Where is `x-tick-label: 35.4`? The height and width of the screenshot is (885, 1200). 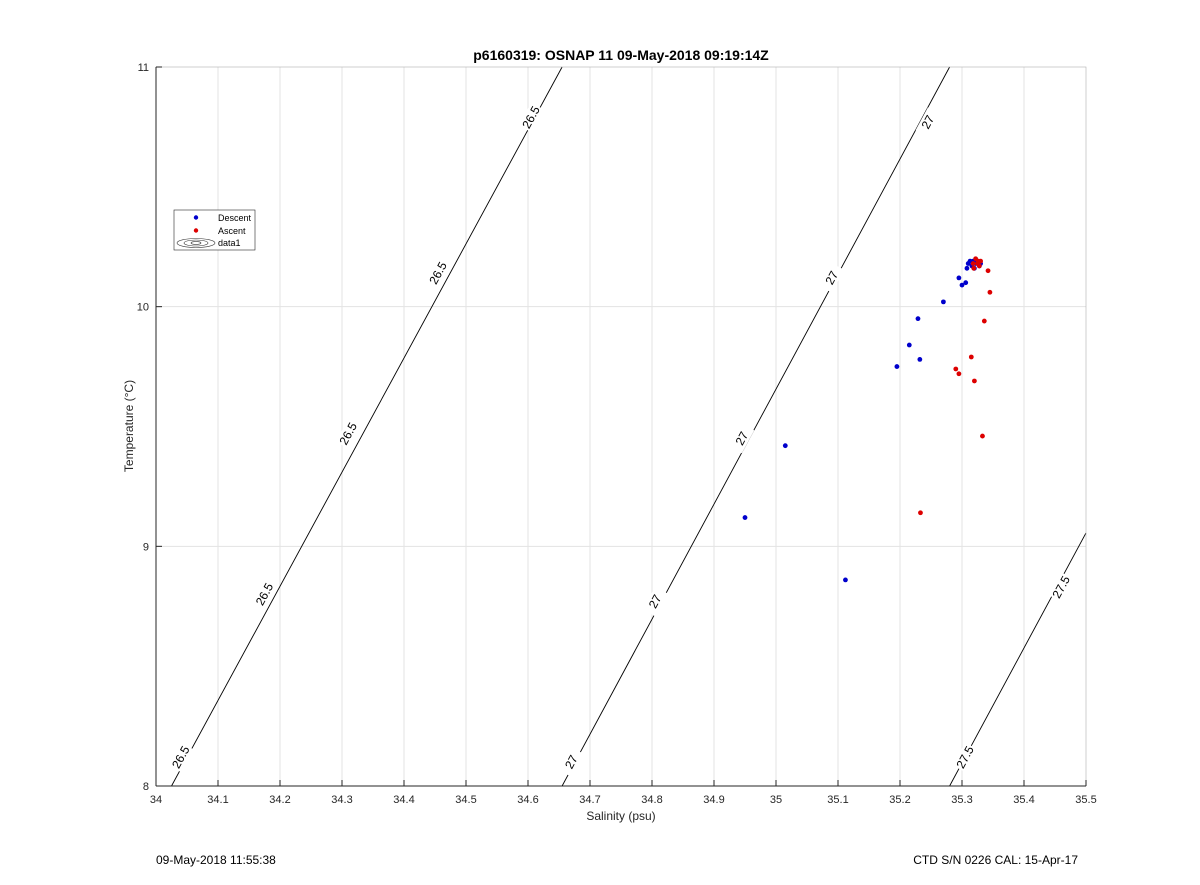
x-tick-label: 35.4 is located at coordinates (1023, 800).